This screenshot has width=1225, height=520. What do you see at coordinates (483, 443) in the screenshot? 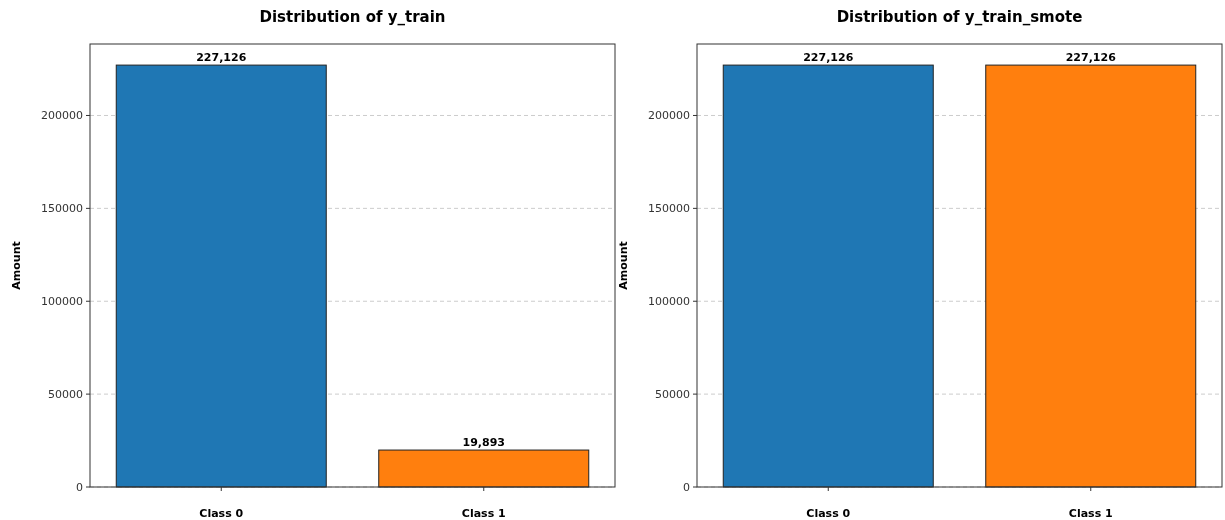
I see `data-label: 19,893` at bounding box center [483, 443].